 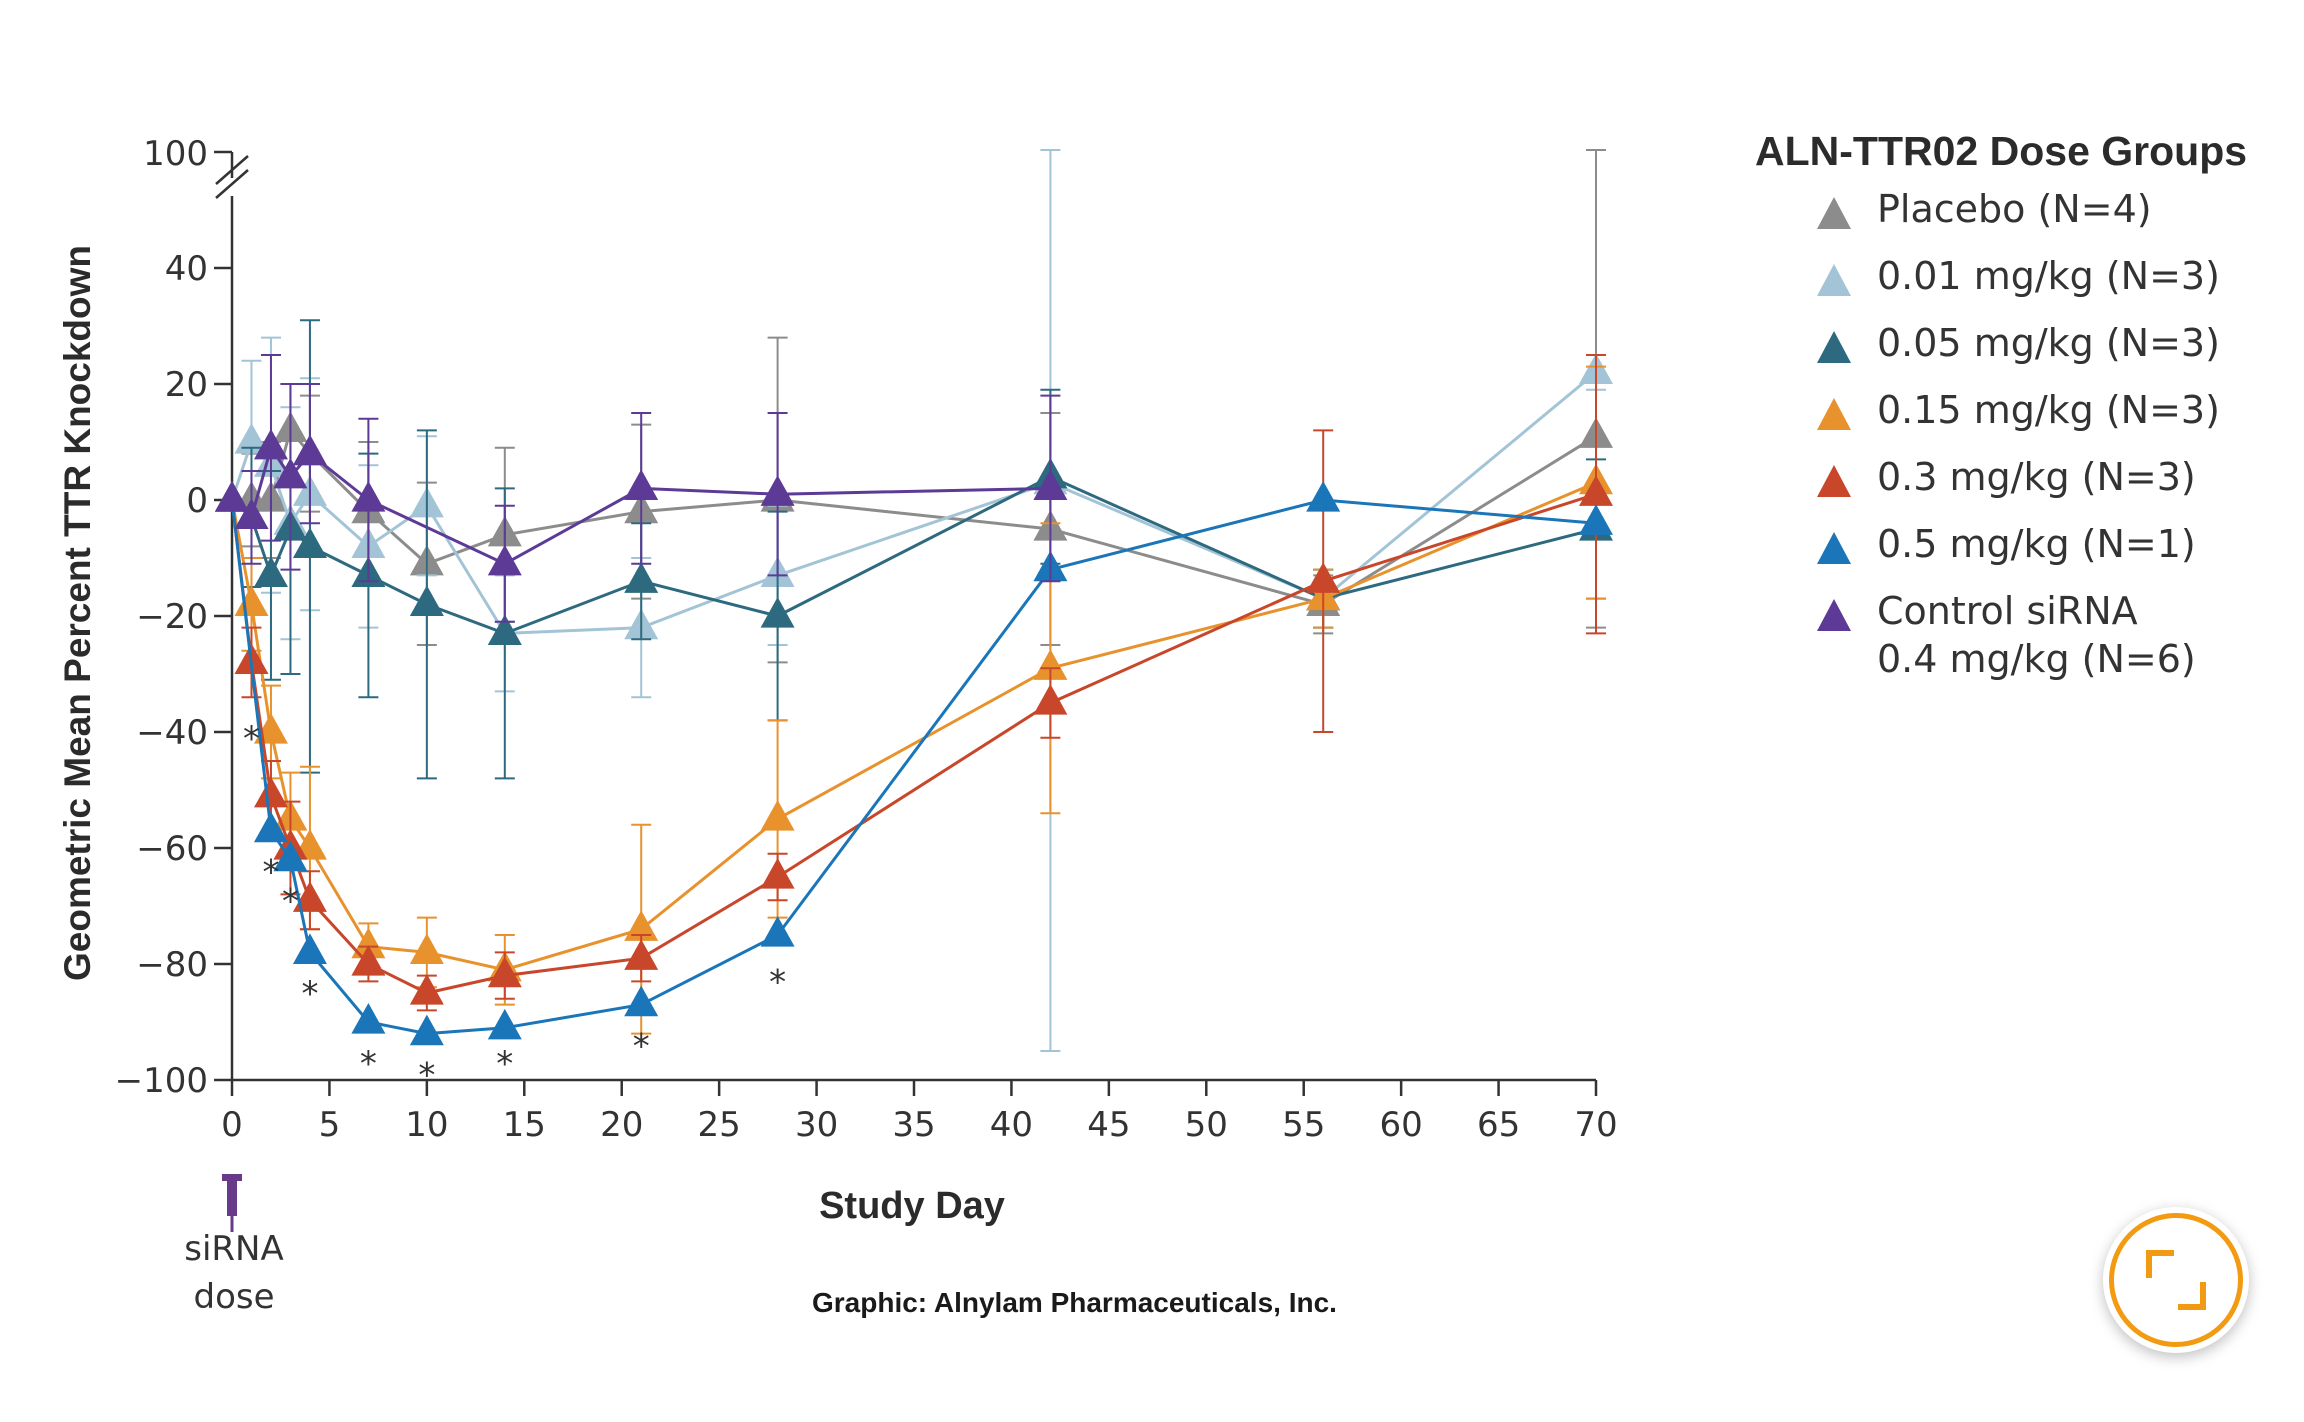 I want to click on y-tick-label: −80, so click(x=172, y=965).